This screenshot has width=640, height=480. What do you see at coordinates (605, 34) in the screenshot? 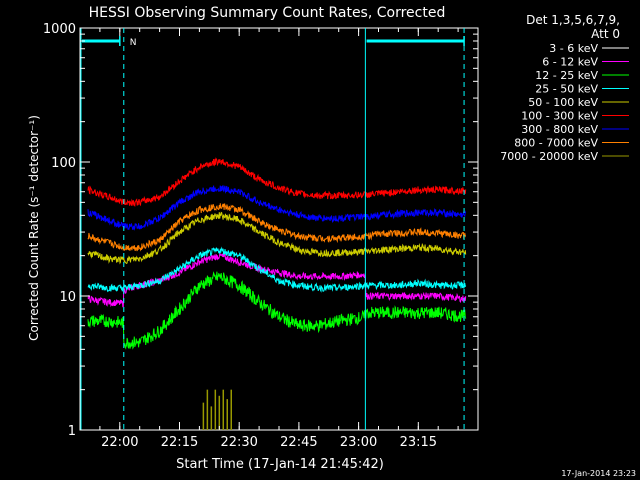
I see `legend-header-line-2: Att 0` at bounding box center [605, 34].